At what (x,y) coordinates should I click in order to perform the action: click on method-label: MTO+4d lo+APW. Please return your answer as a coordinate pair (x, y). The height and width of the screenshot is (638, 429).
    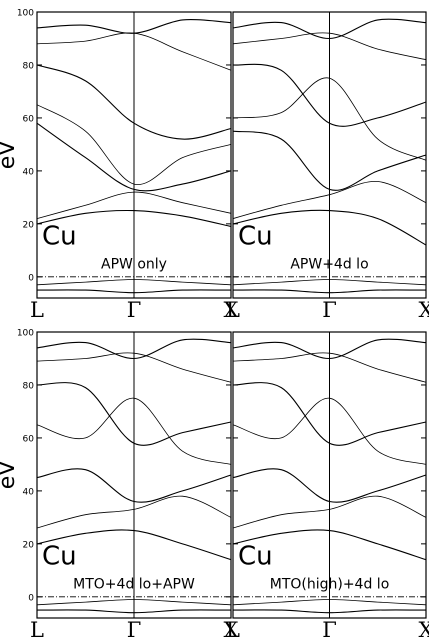
    Looking at the image, I should click on (134, 585).